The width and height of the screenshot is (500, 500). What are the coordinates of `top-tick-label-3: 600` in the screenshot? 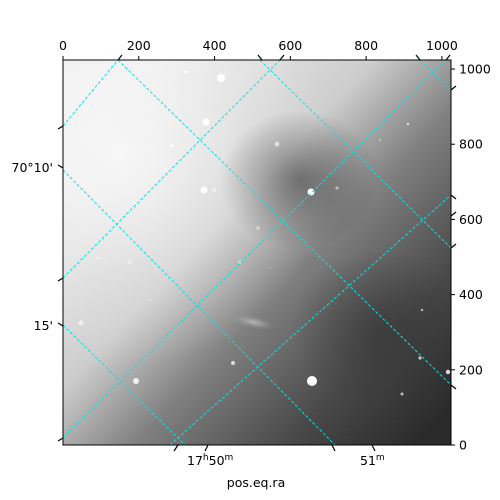 It's located at (290, 45).